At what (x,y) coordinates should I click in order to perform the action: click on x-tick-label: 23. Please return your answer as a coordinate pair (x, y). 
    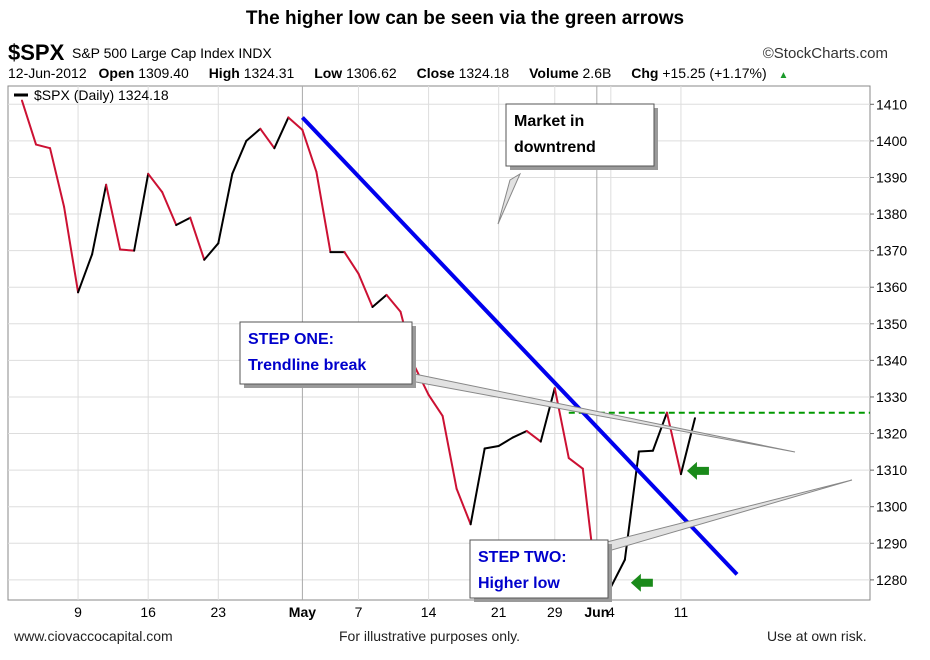
    Looking at the image, I should click on (218, 612).